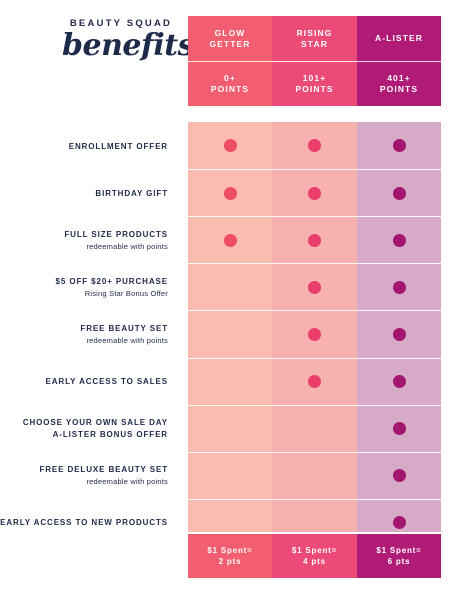 Image resolution: width=474 pixels, height=590 pixels. I want to click on brand-title: BEAUTY SQUAD, so click(121, 23).